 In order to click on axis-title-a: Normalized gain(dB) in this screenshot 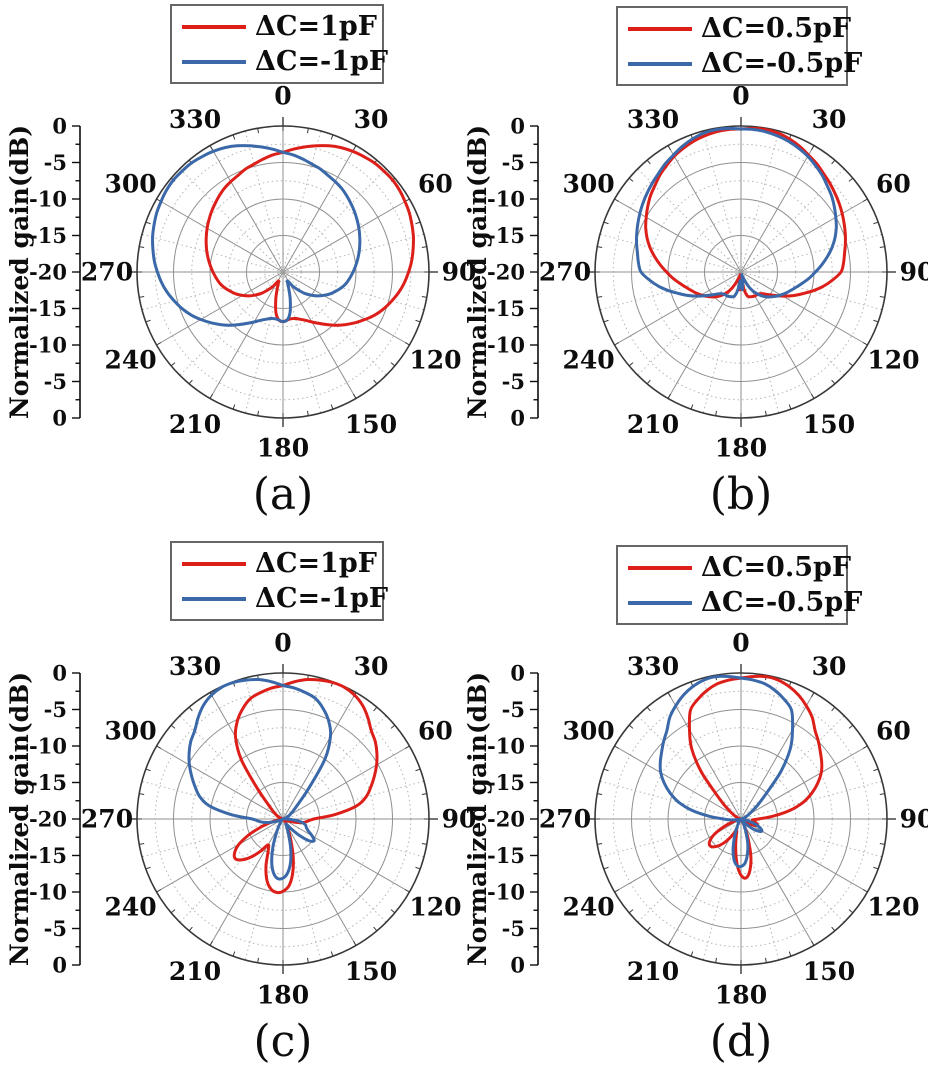, I will do `click(19, 272)`.